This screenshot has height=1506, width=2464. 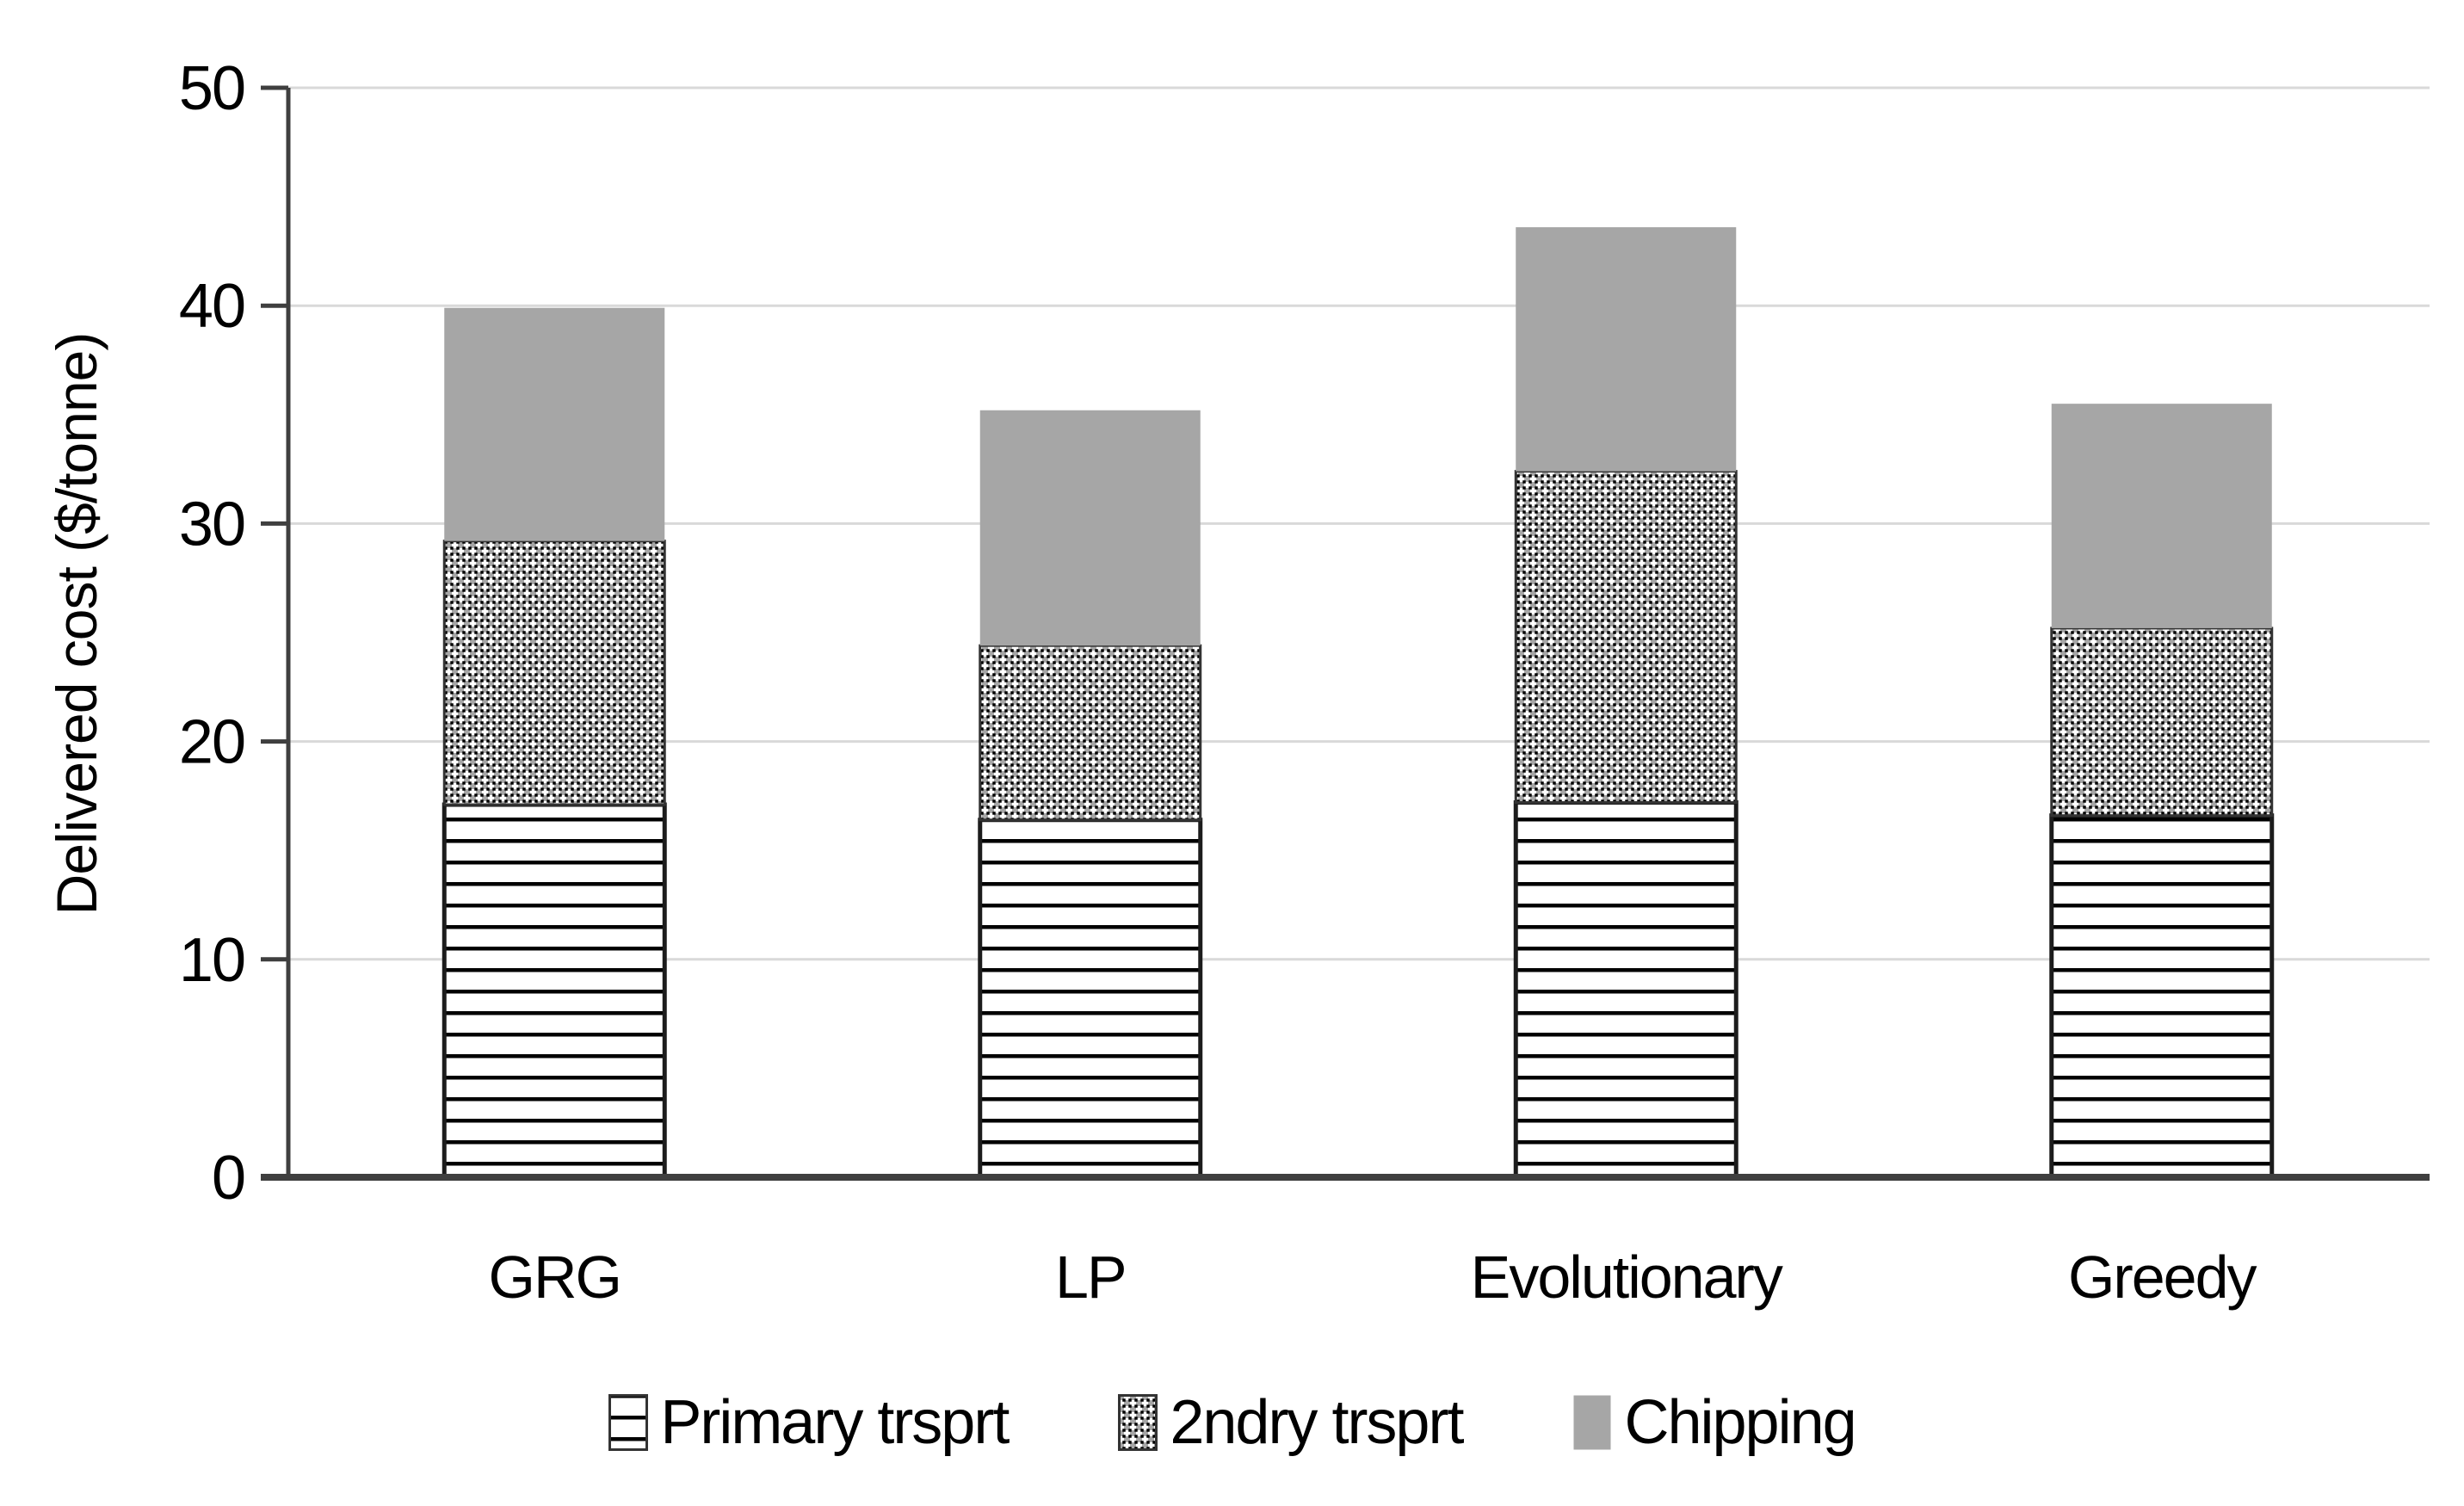 What do you see at coordinates (1138, 1422) in the screenshot?
I see `legend-swatch-checker-weave-pattern` at bounding box center [1138, 1422].